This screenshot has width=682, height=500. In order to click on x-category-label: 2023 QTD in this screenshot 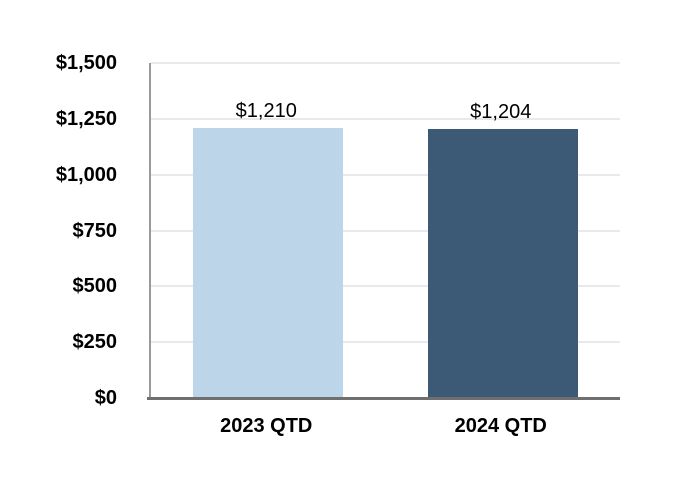, I will do `click(266, 426)`.